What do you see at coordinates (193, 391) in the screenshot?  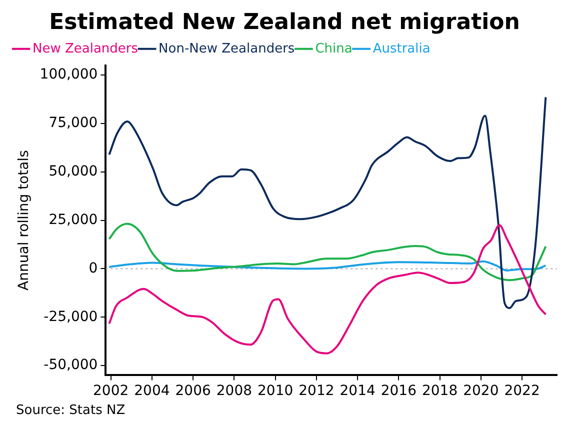 I see `x-tick-label: 2006` at bounding box center [193, 391].